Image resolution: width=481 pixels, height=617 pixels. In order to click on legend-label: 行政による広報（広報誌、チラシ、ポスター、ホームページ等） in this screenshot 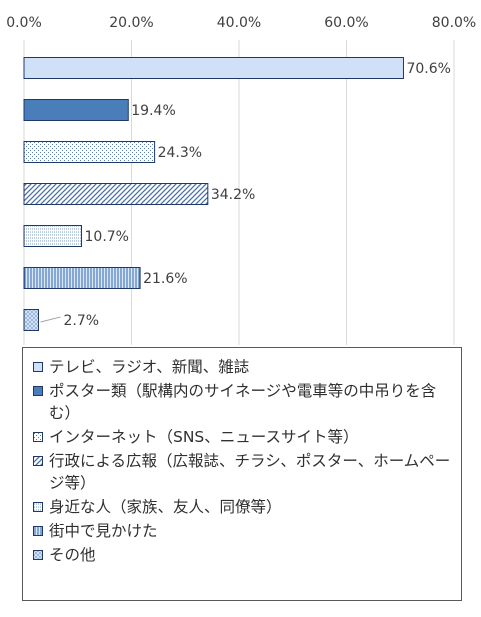, I will do `click(250, 472)`.